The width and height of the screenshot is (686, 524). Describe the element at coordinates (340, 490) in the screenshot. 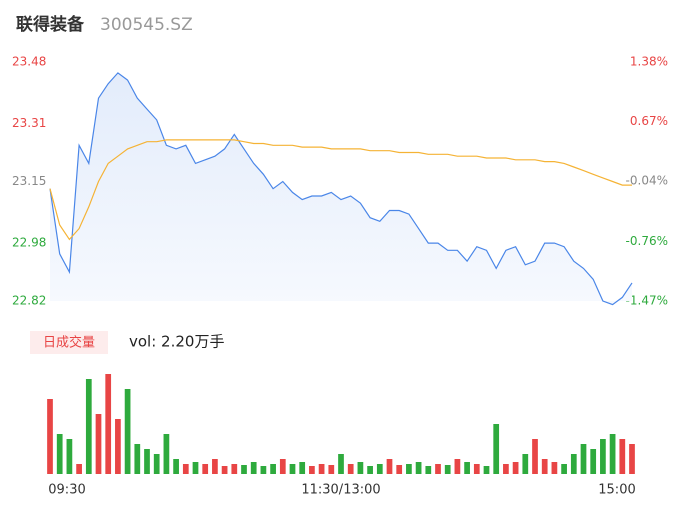

I see `x-tick-label: 11:30/13:00` at that location.